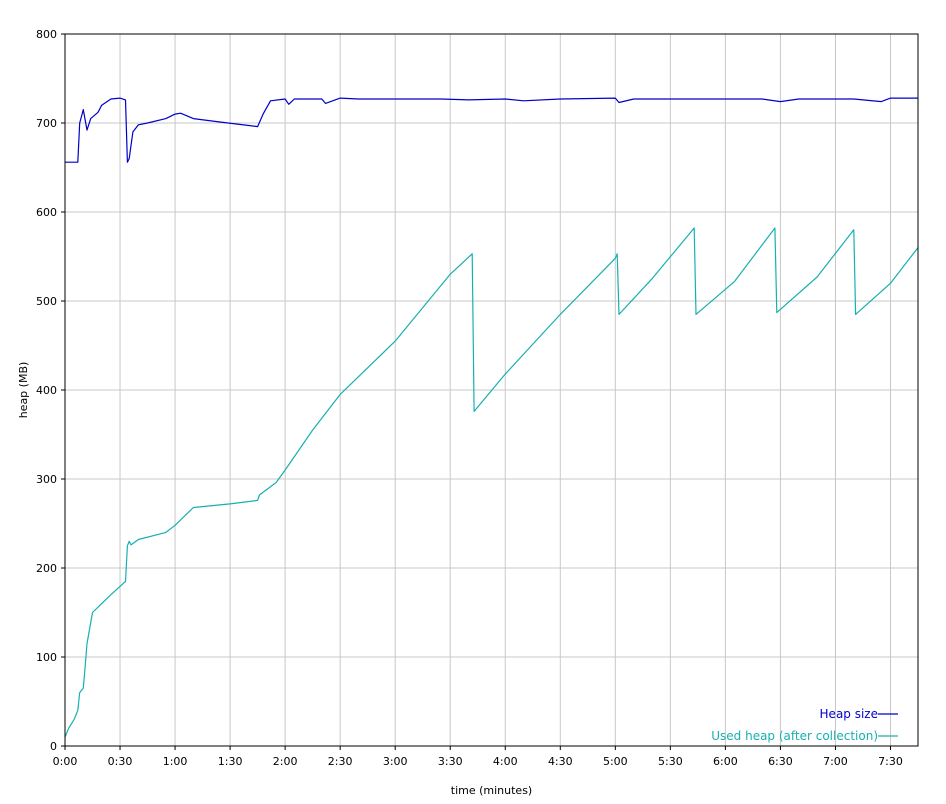 The height and width of the screenshot is (804, 946). What do you see at coordinates (615, 761) in the screenshot?
I see `x-tick-label: 5:00` at bounding box center [615, 761].